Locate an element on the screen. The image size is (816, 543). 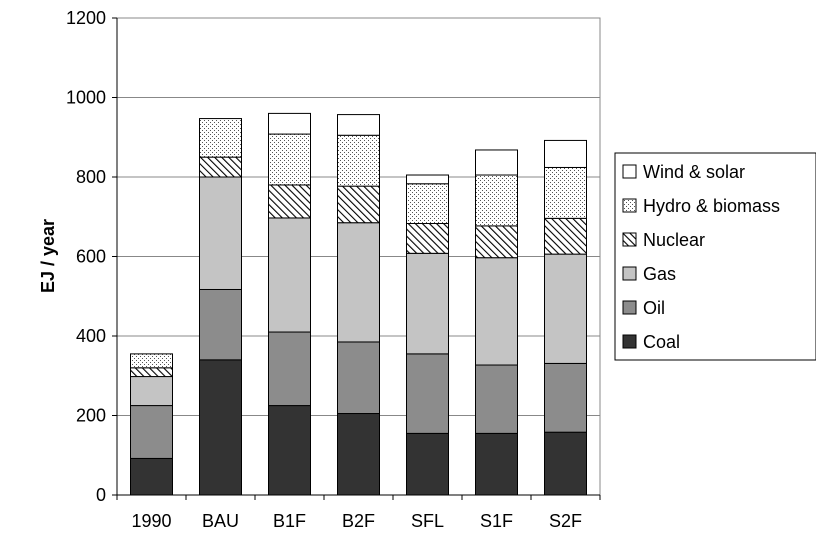
y-tick-label: 600 is located at coordinates (91, 257).